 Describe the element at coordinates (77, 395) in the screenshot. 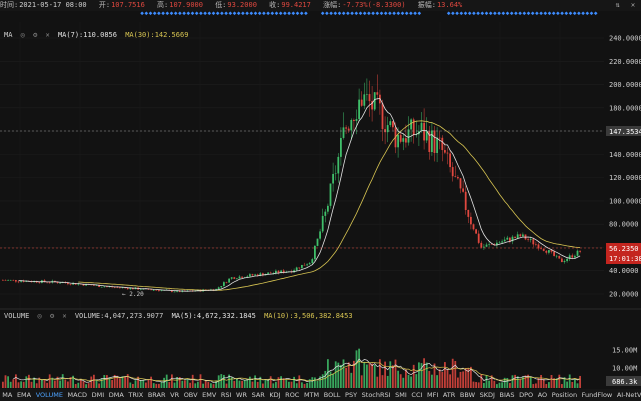

I see `tab-macd: MACD` at that location.